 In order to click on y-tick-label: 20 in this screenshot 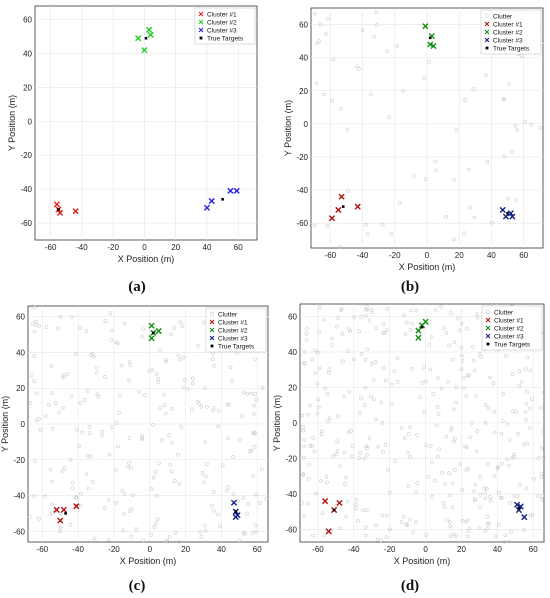, I will do `click(303, 91)`.